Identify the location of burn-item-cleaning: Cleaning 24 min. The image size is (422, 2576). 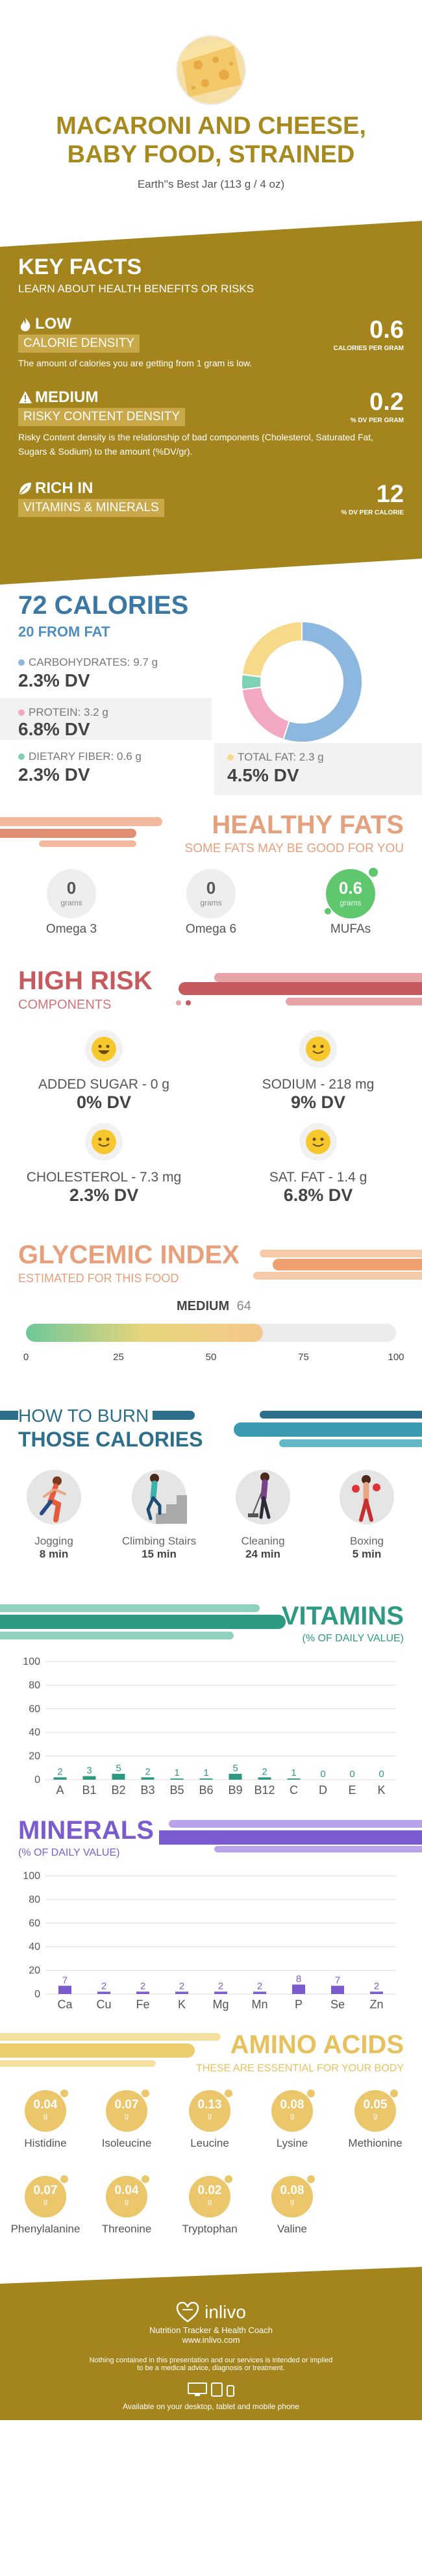
(263, 1514).